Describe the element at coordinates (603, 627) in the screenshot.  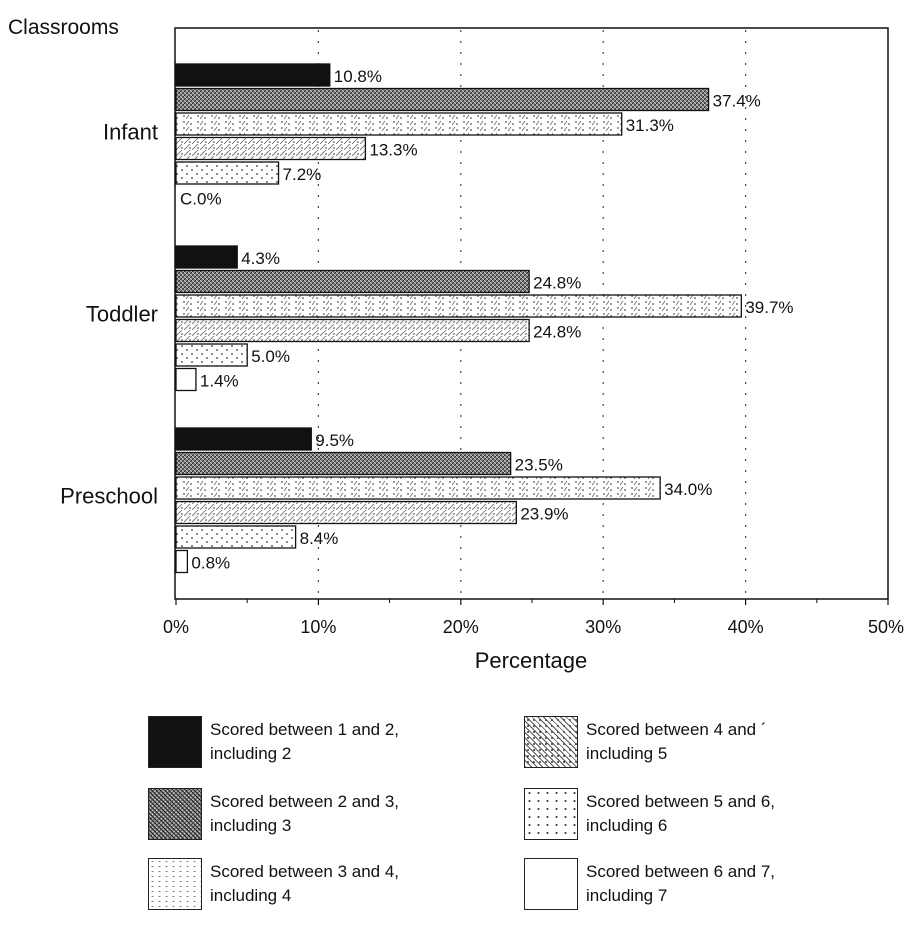
I see `x-tick-label: 30%` at that location.